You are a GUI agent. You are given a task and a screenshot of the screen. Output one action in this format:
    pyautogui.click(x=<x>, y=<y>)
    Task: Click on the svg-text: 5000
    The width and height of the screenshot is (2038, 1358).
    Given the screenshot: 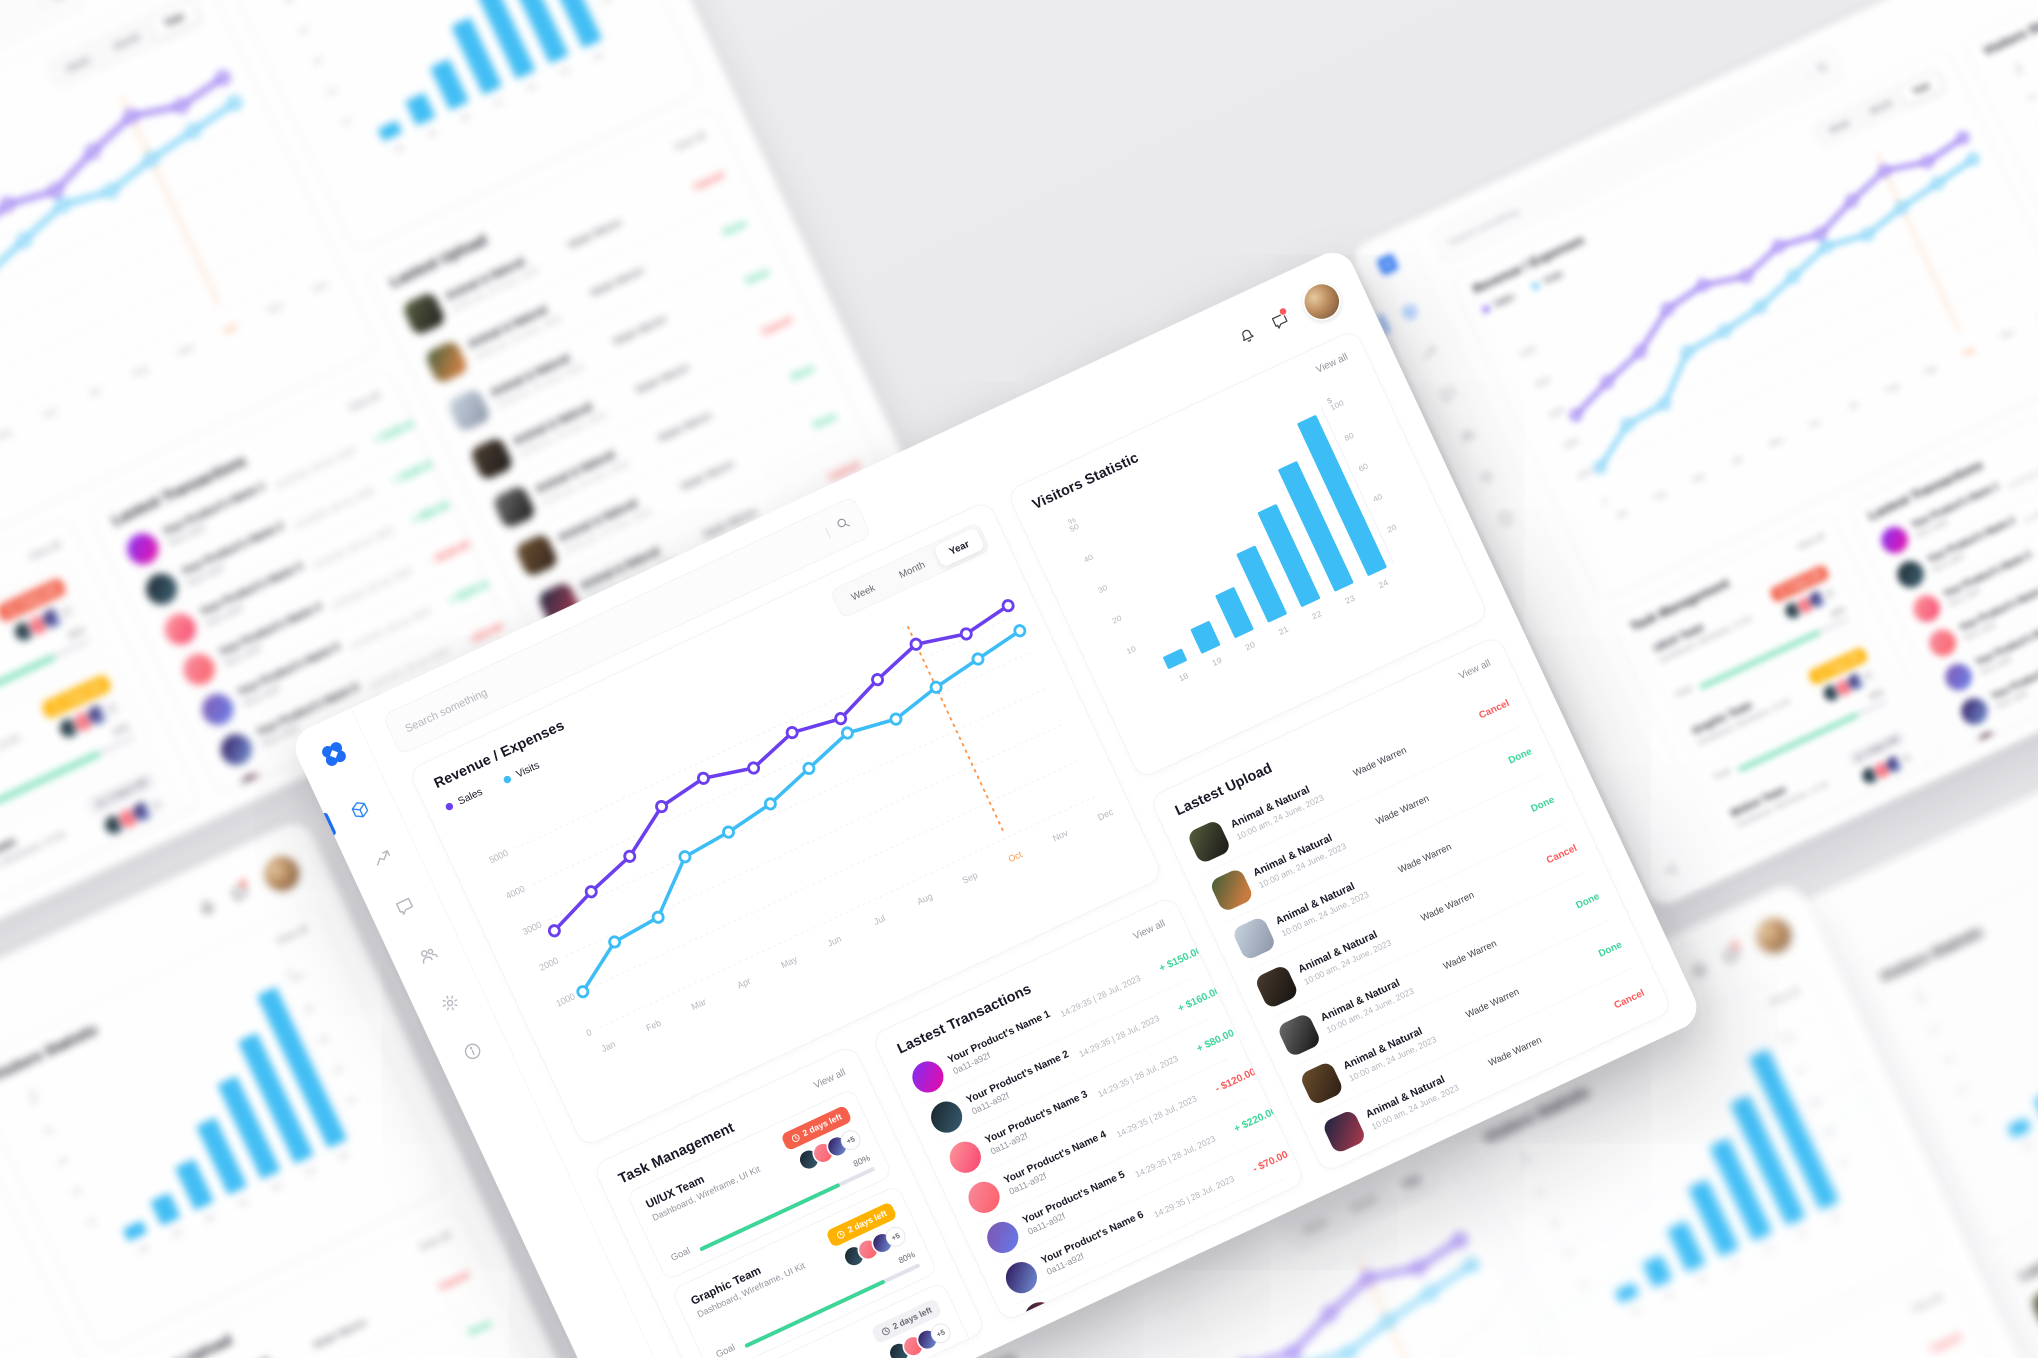 What is the action you would take?
    pyautogui.click(x=1359, y=1320)
    